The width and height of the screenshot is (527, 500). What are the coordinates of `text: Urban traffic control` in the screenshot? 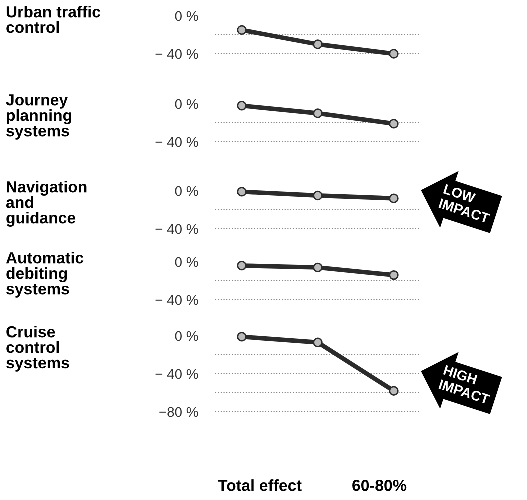 It's located at (53, 20).